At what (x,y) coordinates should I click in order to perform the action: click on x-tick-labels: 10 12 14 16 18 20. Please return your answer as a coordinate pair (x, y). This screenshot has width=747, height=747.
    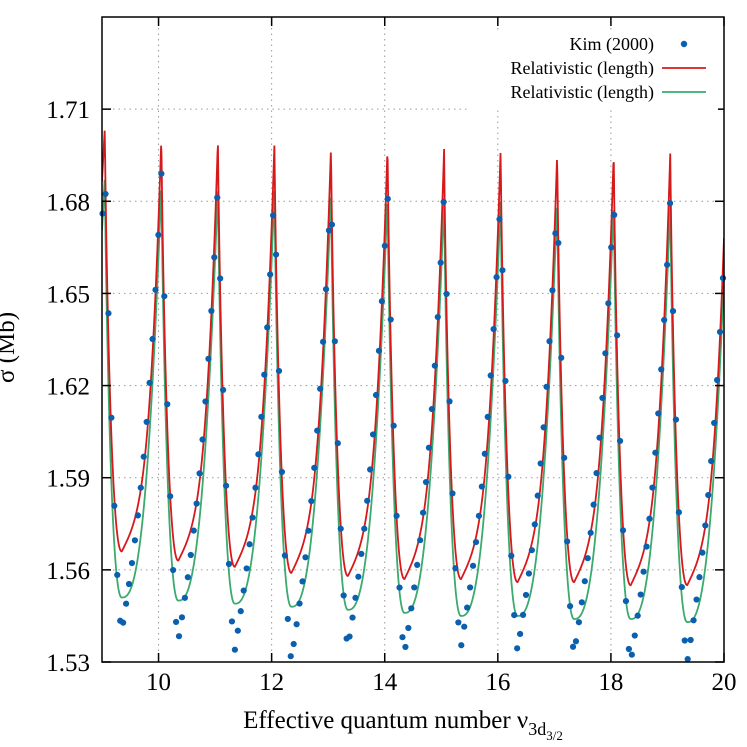
    Looking at the image, I should click on (441, 682).